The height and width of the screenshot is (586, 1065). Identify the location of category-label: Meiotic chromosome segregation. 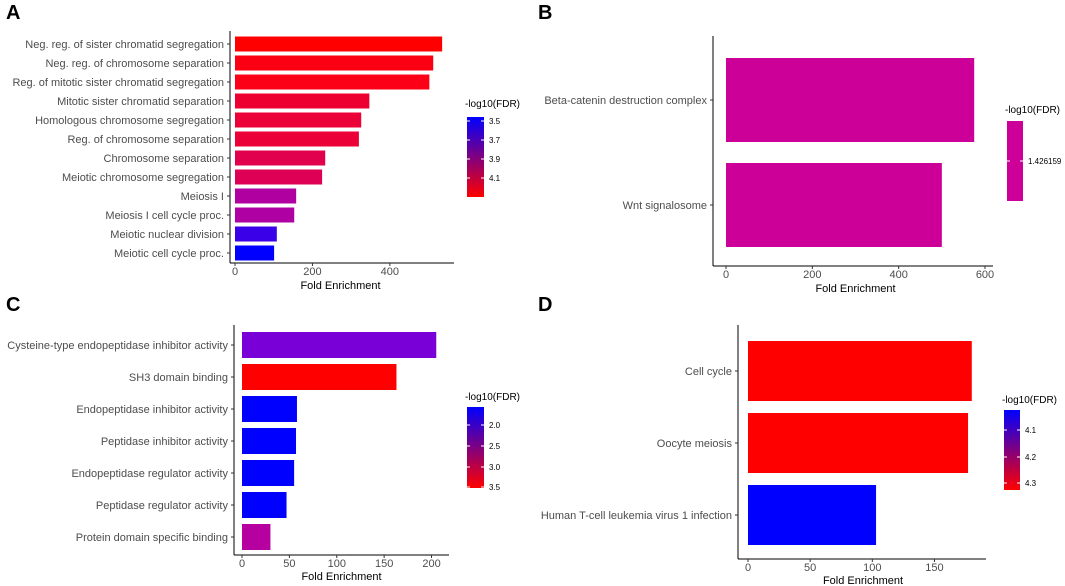
(143, 178).